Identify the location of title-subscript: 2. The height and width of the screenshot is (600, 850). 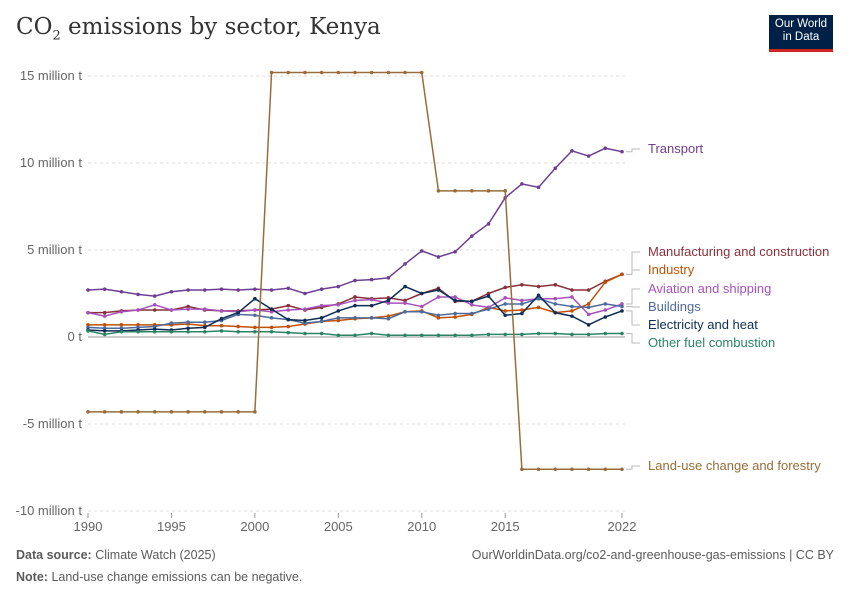
(56, 36).